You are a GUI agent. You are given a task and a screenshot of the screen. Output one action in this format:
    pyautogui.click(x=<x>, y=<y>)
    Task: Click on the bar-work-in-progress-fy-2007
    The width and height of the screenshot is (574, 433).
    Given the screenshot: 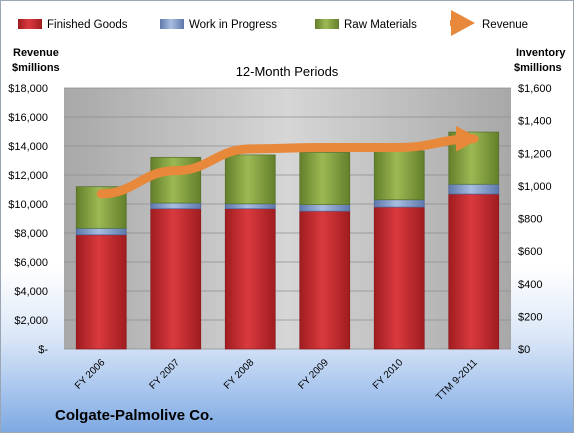 What is the action you would take?
    pyautogui.click(x=176, y=206)
    